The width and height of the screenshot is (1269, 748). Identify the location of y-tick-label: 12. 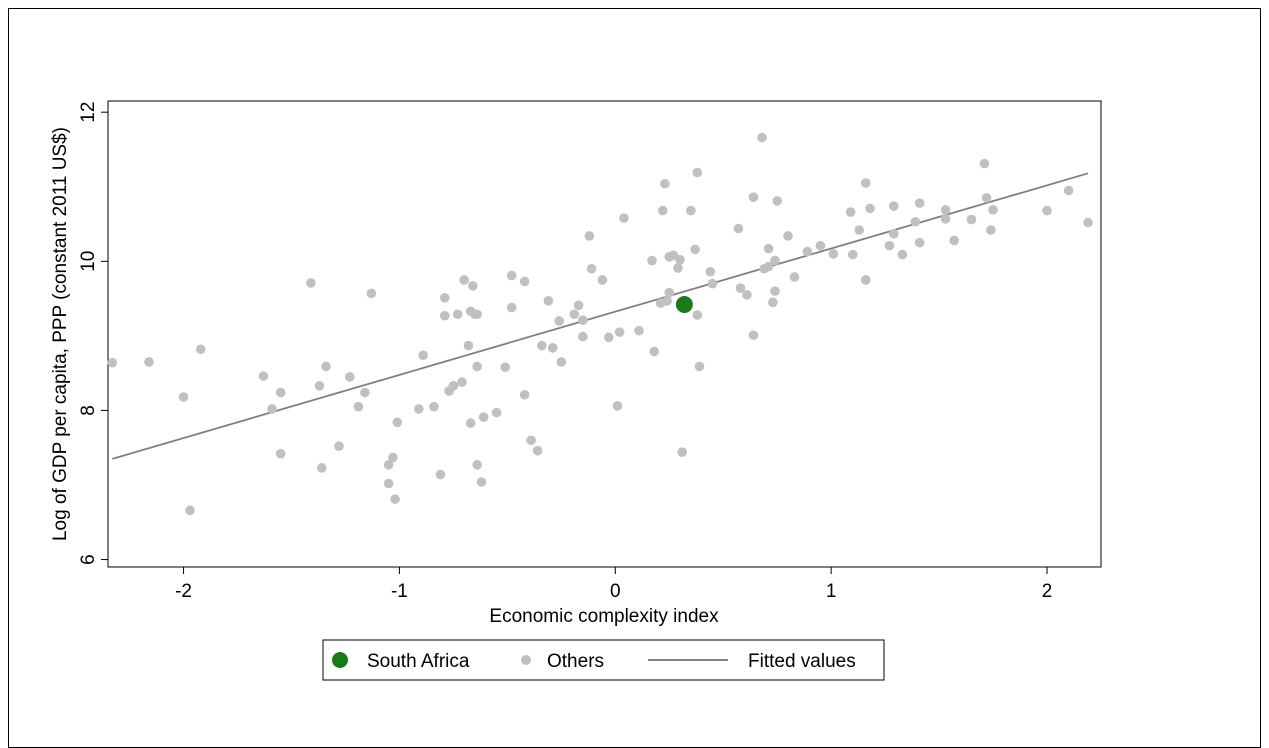
(88, 112).